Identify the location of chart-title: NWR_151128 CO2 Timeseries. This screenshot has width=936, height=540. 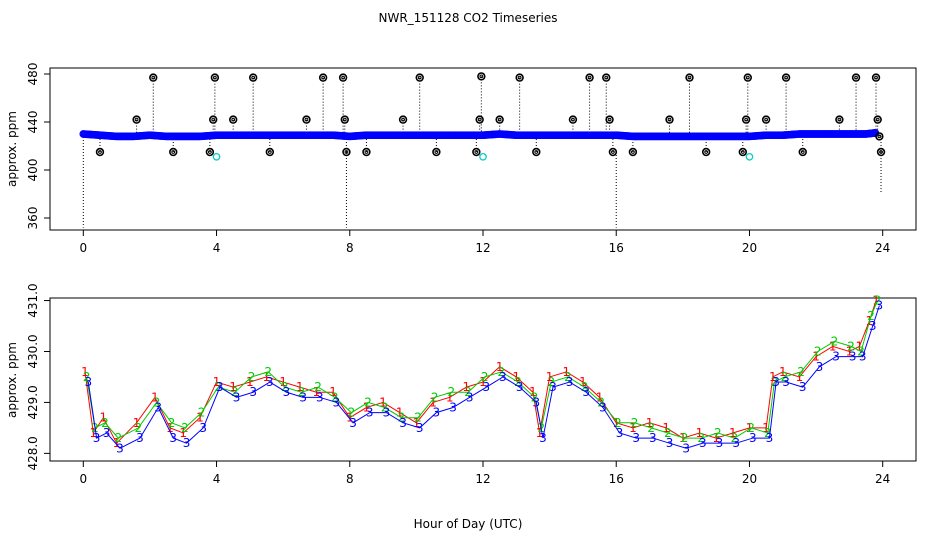
(468, 18).